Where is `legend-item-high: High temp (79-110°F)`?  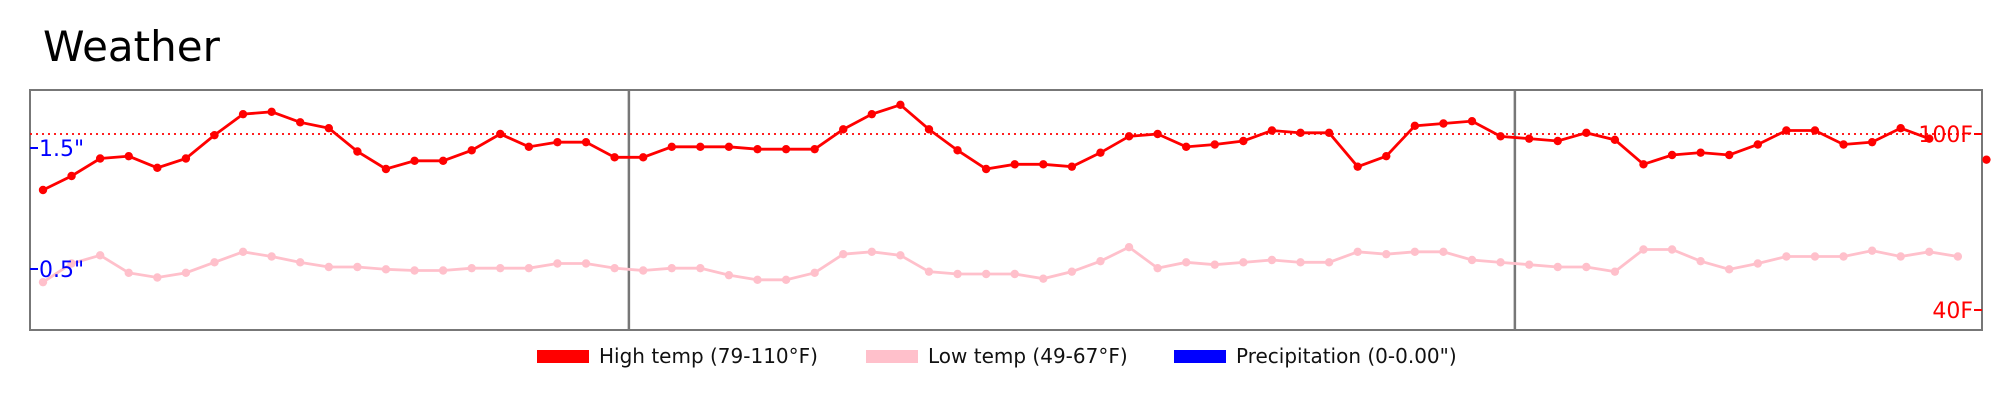
legend-item-high: High temp (79-110°F) is located at coordinates (677, 356).